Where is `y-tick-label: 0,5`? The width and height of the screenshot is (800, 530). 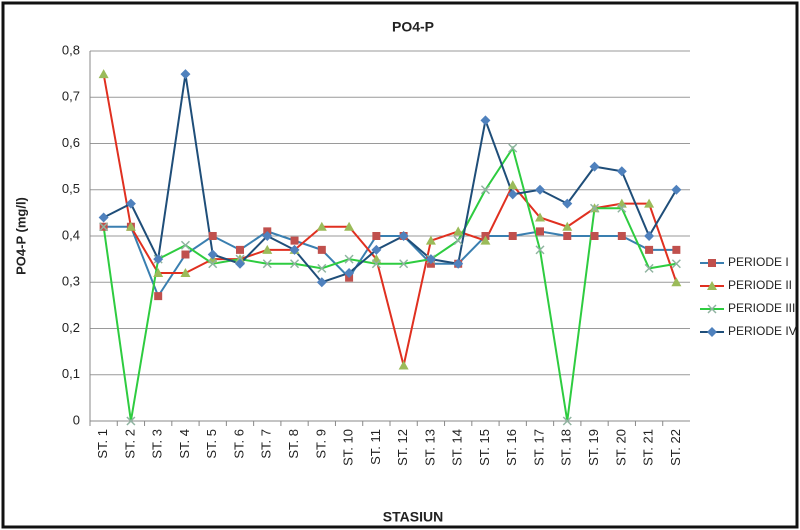
y-tick-label: 0,5 is located at coordinates (71, 188).